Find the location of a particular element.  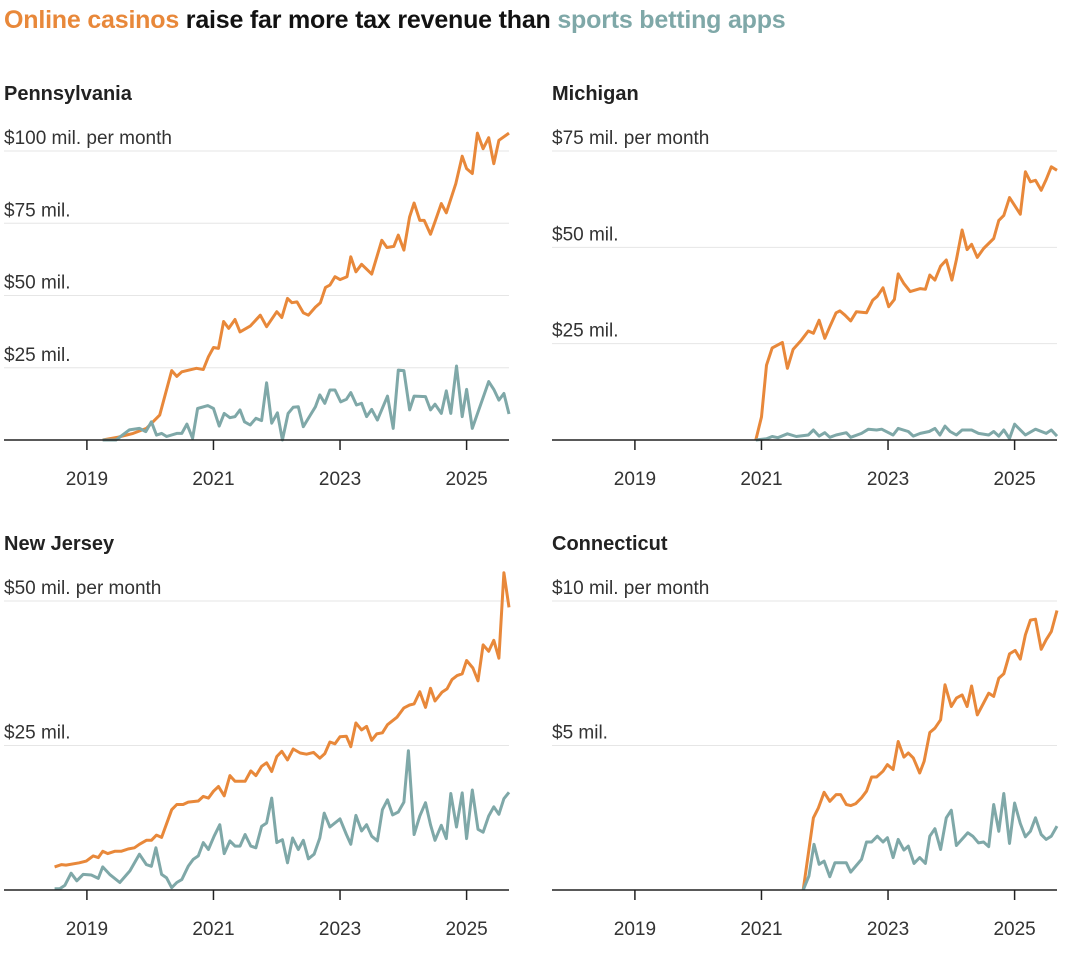

y-tick-label: $75 mil. per month is located at coordinates (630, 138).